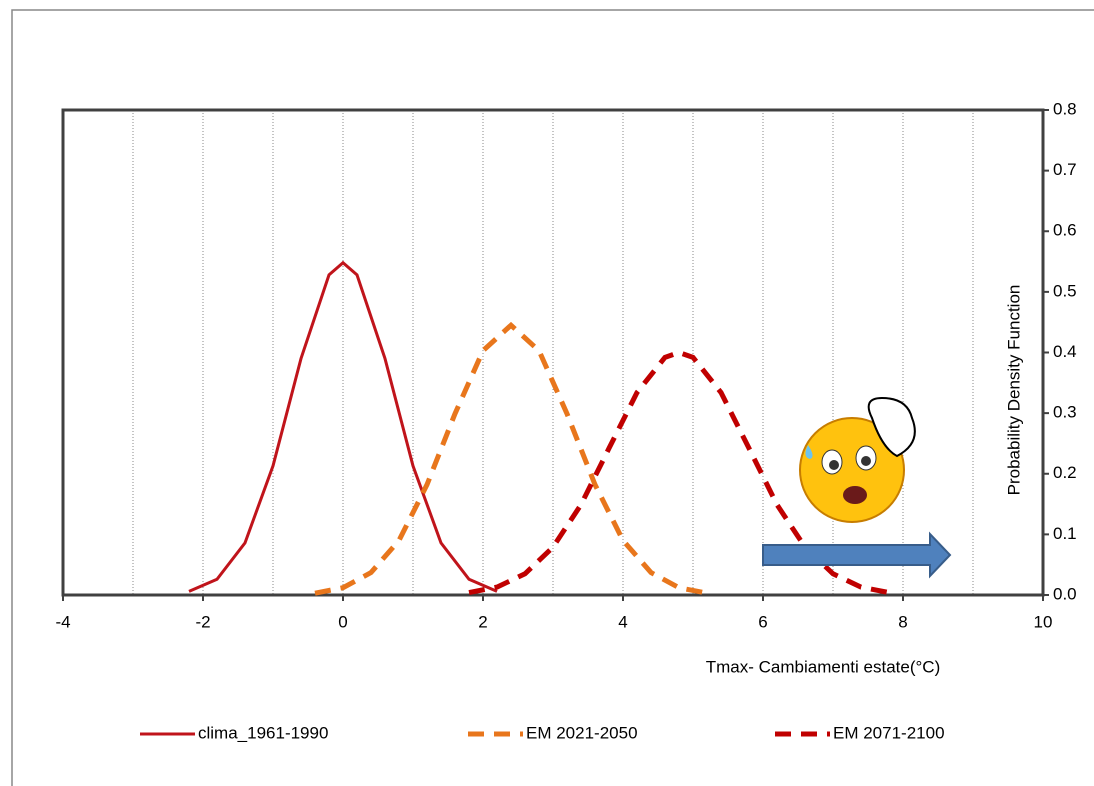 The image size is (1094, 786). Describe the element at coordinates (857, 555) in the screenshot. I see `arrow` at that location.